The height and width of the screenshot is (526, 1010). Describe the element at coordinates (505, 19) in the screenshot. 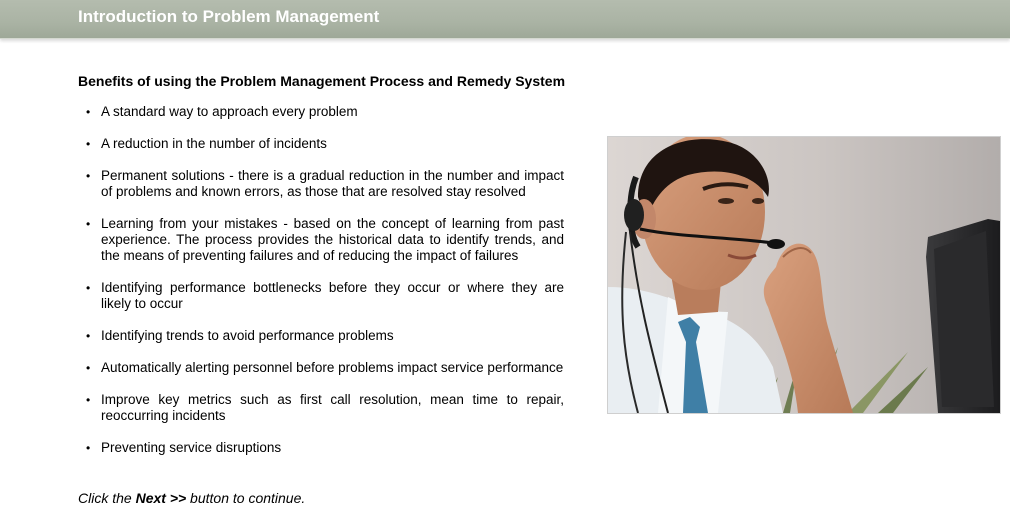

I see `header-bar: Introduction to Problem Management` at that location.